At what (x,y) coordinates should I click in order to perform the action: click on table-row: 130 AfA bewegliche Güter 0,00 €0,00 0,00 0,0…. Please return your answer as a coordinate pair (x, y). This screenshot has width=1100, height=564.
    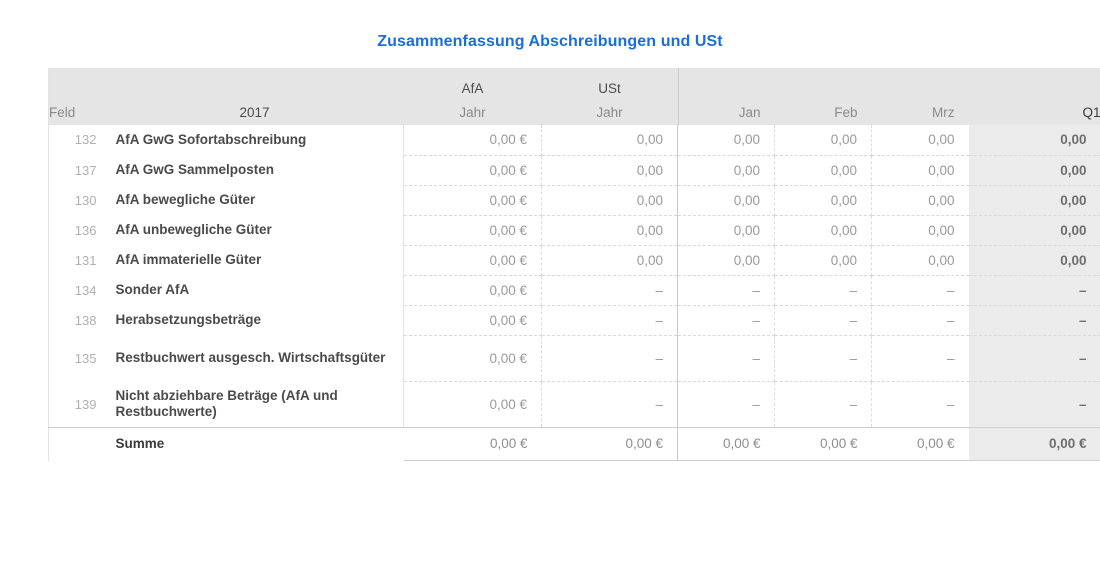
    Looking at the image, I should click on (574, 200).